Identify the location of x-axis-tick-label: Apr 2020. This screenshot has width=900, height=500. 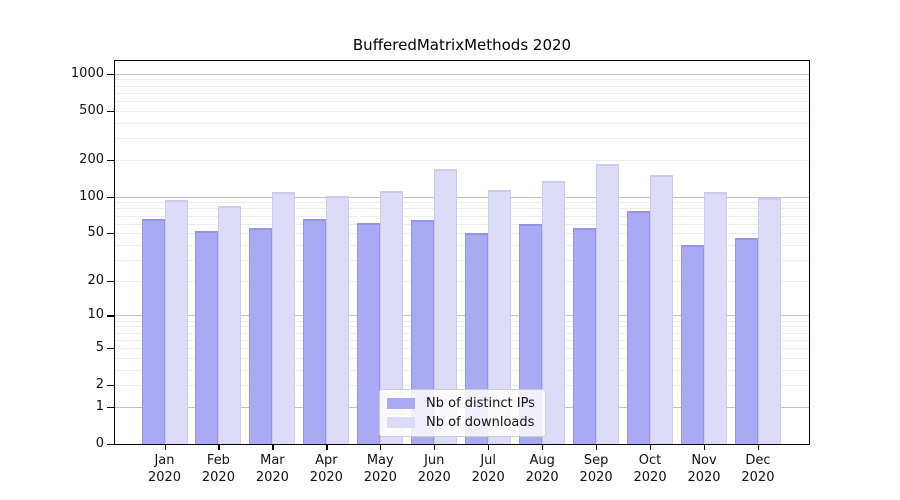
(326, 469).